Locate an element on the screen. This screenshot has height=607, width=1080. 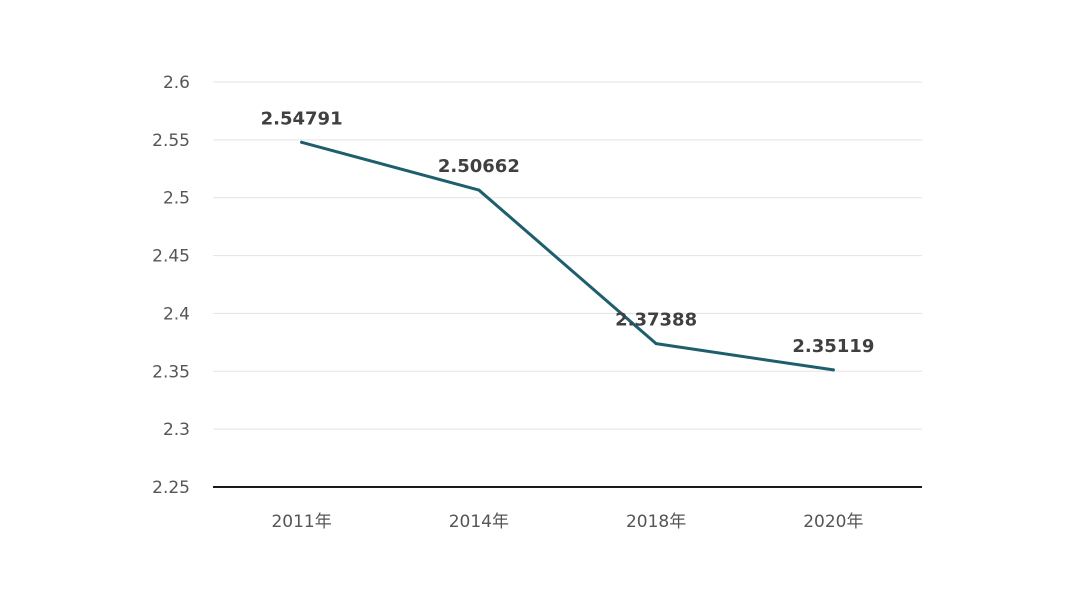
y-tick-label: 2.4 is located at coordinates (176, 314).